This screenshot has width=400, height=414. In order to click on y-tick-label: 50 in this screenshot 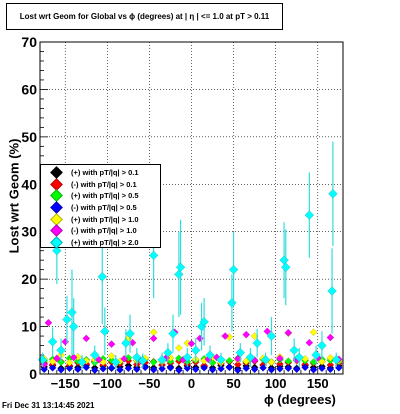, I will do `click(29, 137)`.